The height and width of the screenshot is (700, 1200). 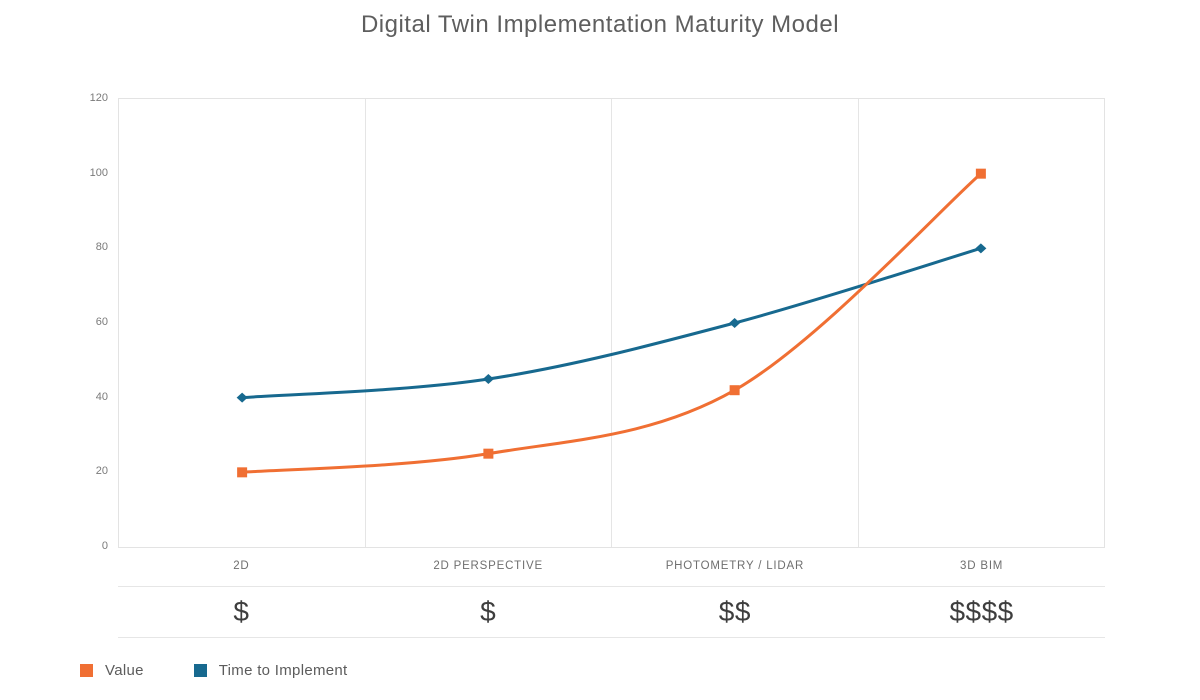 I want to click on y-tick-label: 0, so click(x=104, y=546).